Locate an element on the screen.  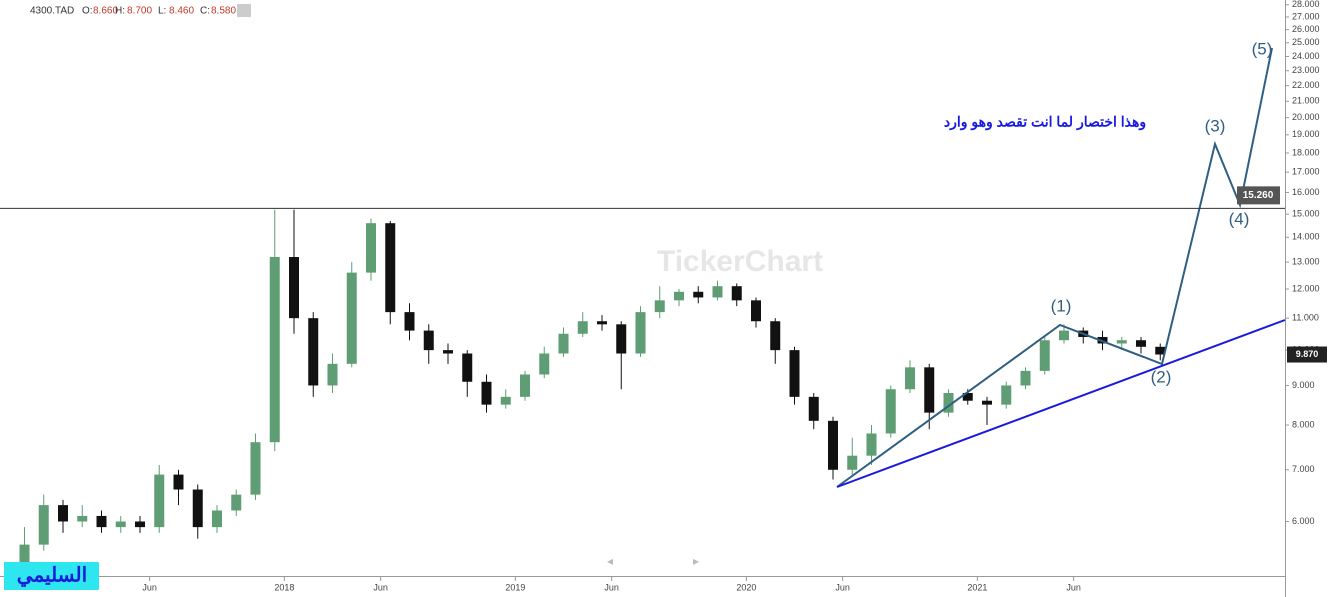
y-tick-label: 15.000 is located at coordinates (1306, 213).